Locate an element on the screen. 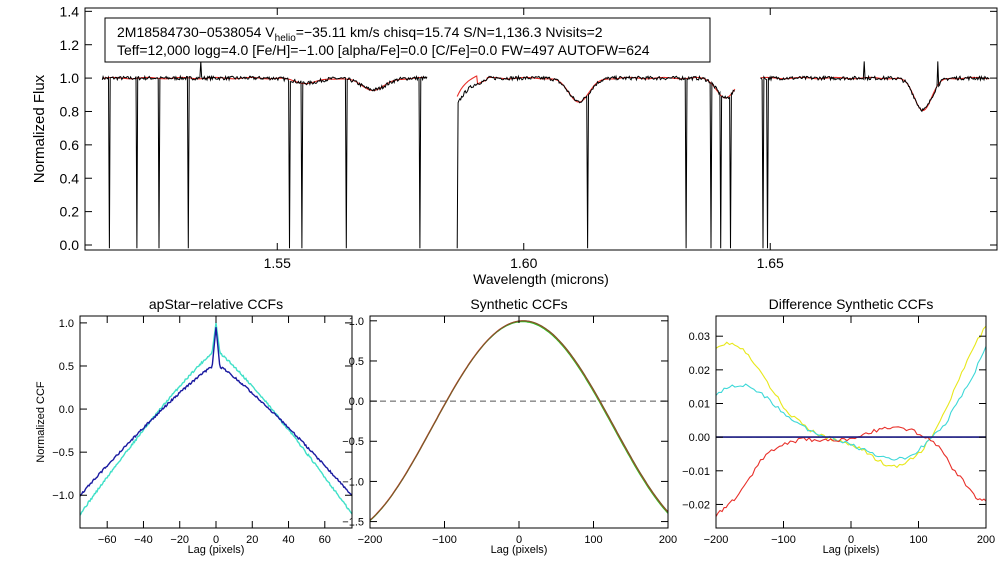 The image size is (1008, 581). x-tick-label: 1.55 is located at coordinates (277, 263).